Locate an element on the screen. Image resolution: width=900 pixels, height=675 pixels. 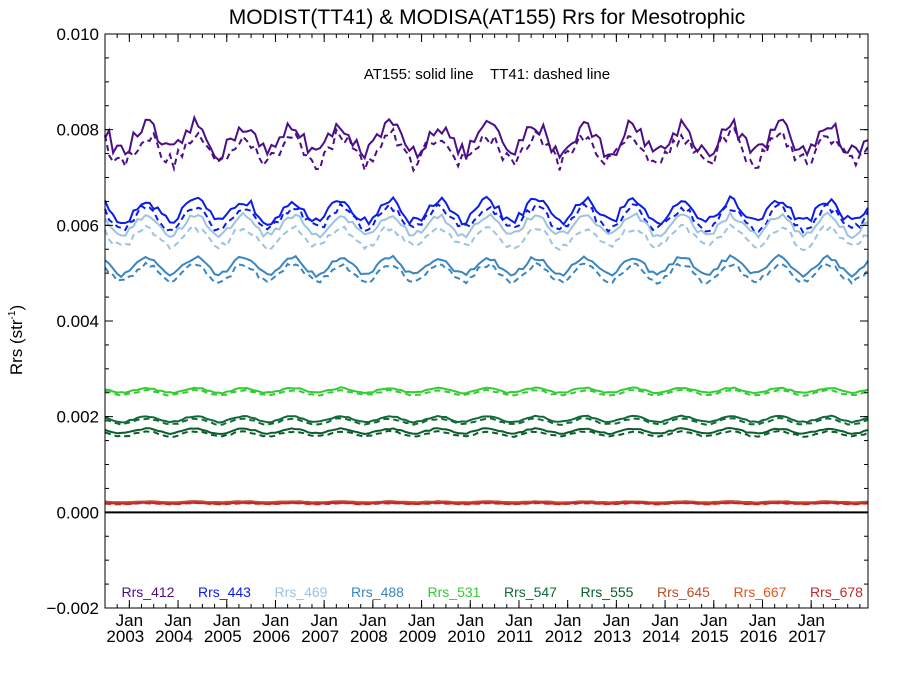
y-tick-label: 0.002 is located at coordinates (77, 417).